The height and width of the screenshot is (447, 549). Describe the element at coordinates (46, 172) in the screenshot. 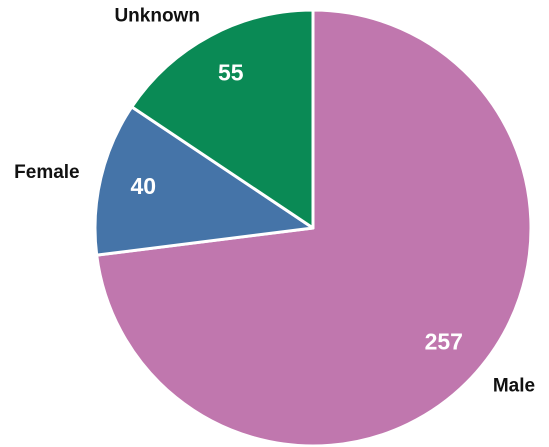

I see `category-label: Female` at that location.